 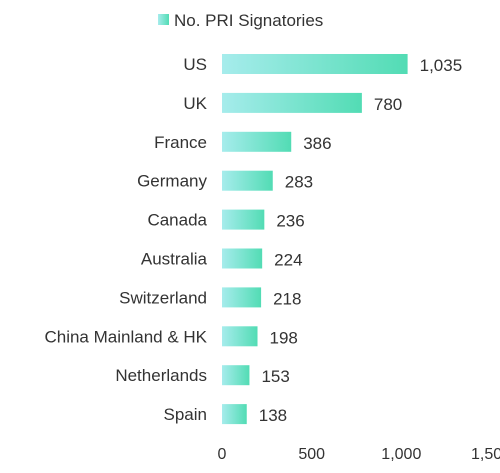 I want to click on x-tick-label: 1,500, so click(x=485, y=454).